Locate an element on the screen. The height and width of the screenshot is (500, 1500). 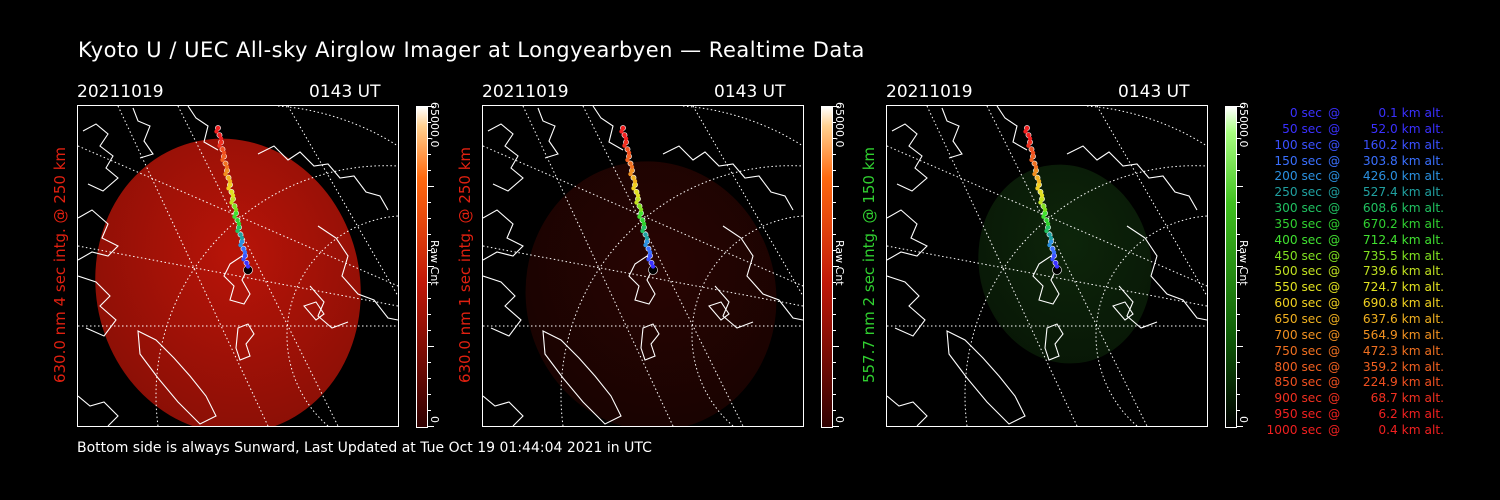
colorbar-unit-label: Raw Cnt is located at coordinates (434, 263).